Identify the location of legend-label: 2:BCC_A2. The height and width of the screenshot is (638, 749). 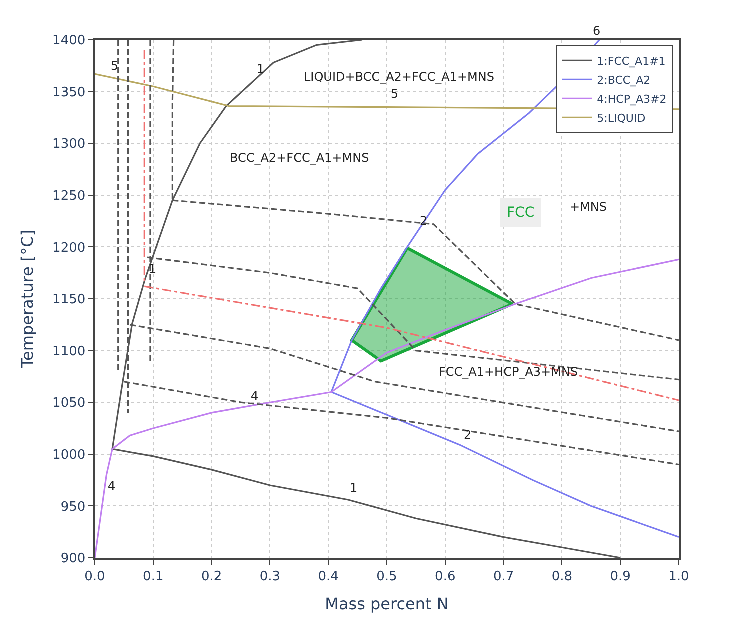
(624, 80).